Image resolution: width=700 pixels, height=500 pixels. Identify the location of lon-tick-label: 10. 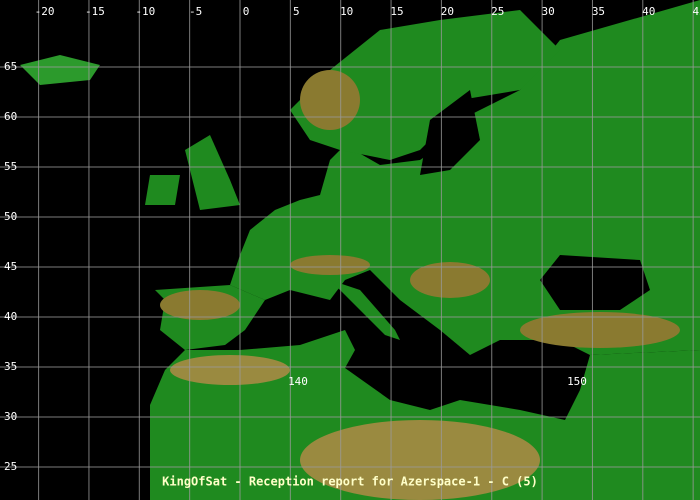
(346, 11).